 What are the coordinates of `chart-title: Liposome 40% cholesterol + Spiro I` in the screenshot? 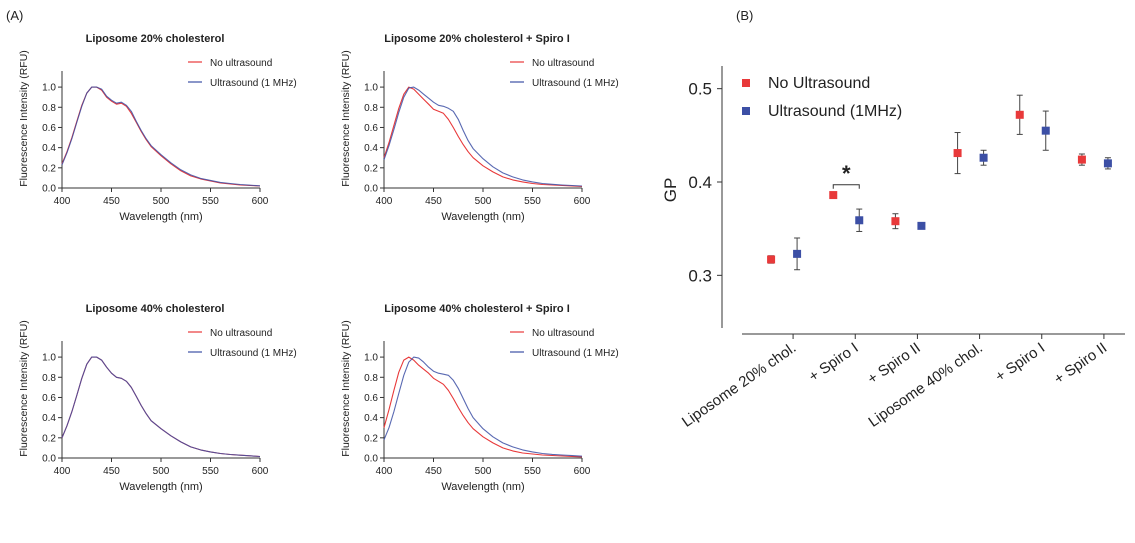 It's located at (477, 309).